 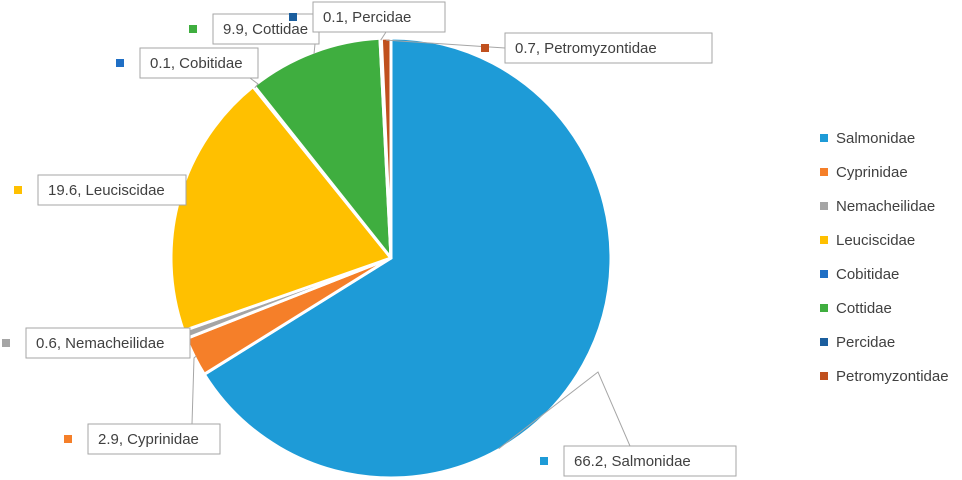 I want to click on data-label-cyprinidae: 2.9, Cyprinidae, so click(x=142, y=439).